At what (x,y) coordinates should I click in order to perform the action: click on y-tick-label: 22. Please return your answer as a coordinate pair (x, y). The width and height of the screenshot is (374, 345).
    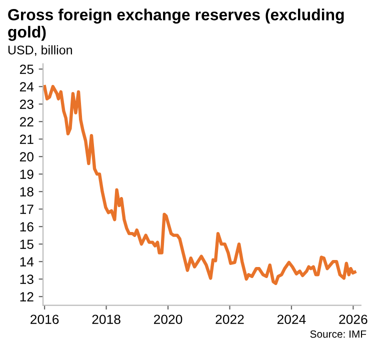
    Looking at the image, I should click on (27, 121).